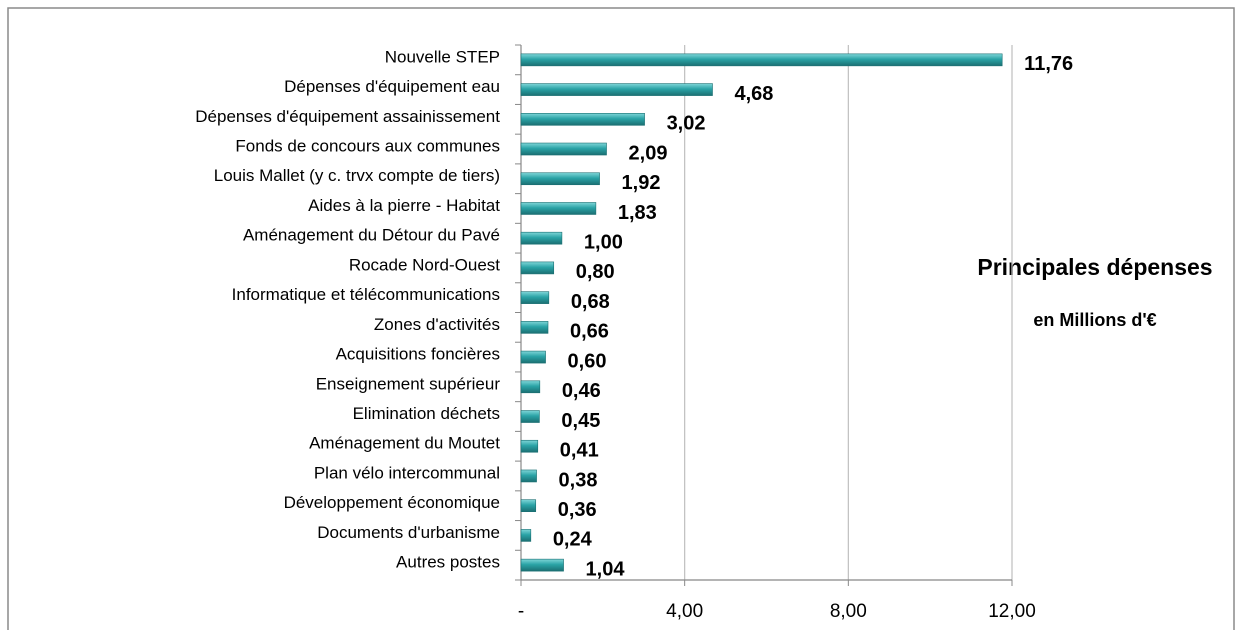 The image size is (1242, 630). What do you see at coordinates (371, 235) in the screenshot?
I see `y-tick-label: Aménagement du Détour du Pavé` at bounding box center [371, 235].